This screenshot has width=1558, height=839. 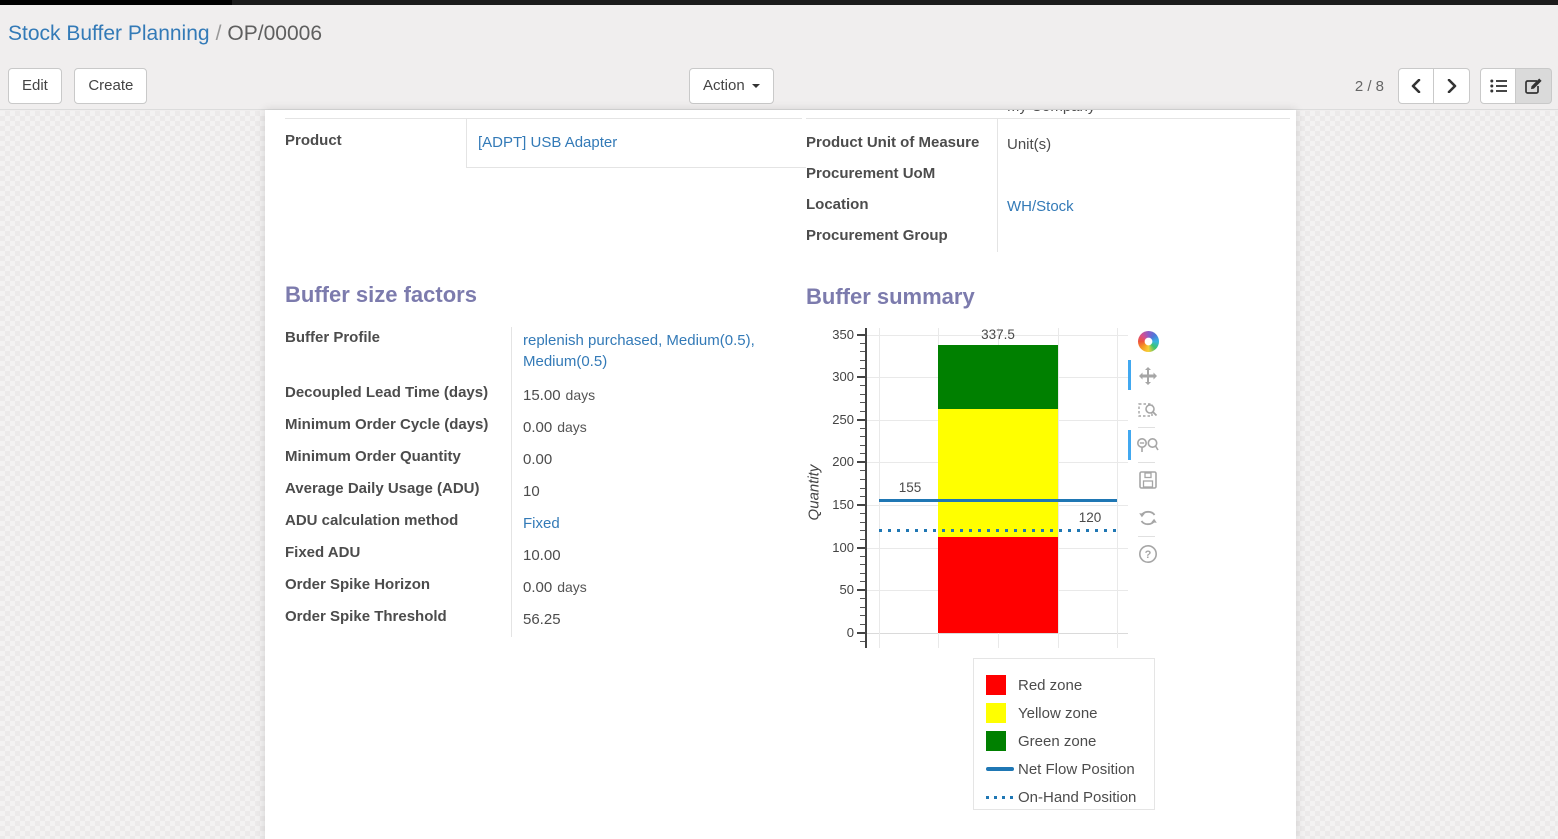 I want to click on field-label-buffer-profile: Buffer Profile, so click(x=333, y=337).